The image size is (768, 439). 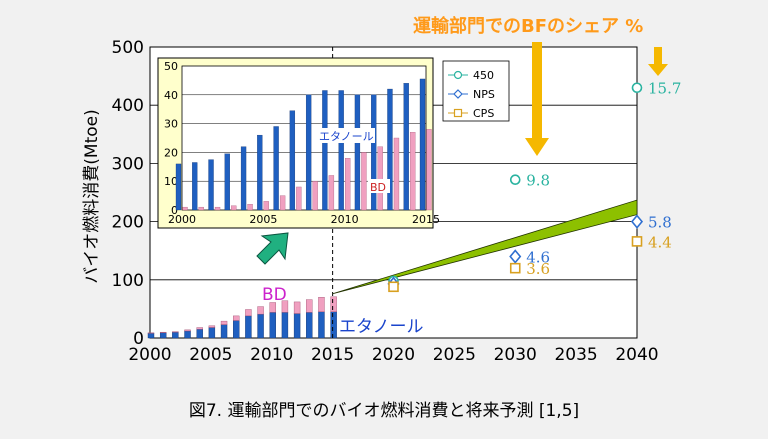 I want to click on y-tick-label: 400, so click(x=128, y=106).